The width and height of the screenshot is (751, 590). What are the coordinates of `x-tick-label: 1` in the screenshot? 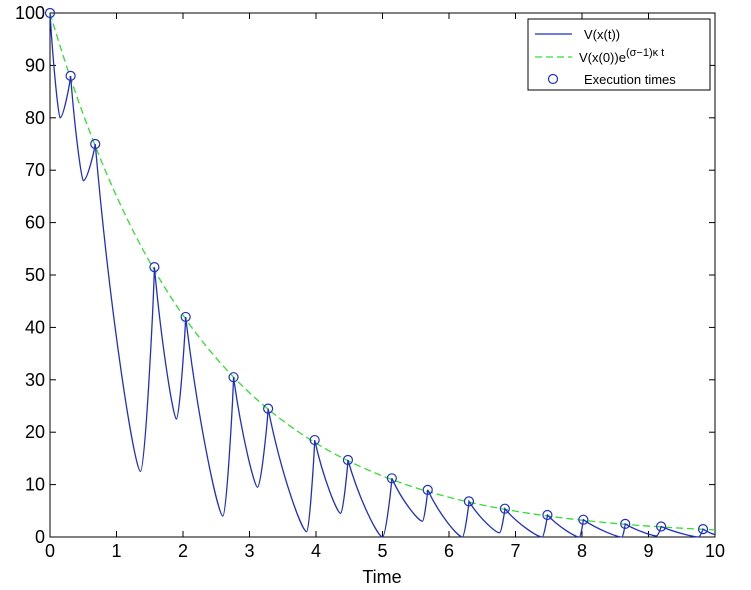 It's located at (116, 551).